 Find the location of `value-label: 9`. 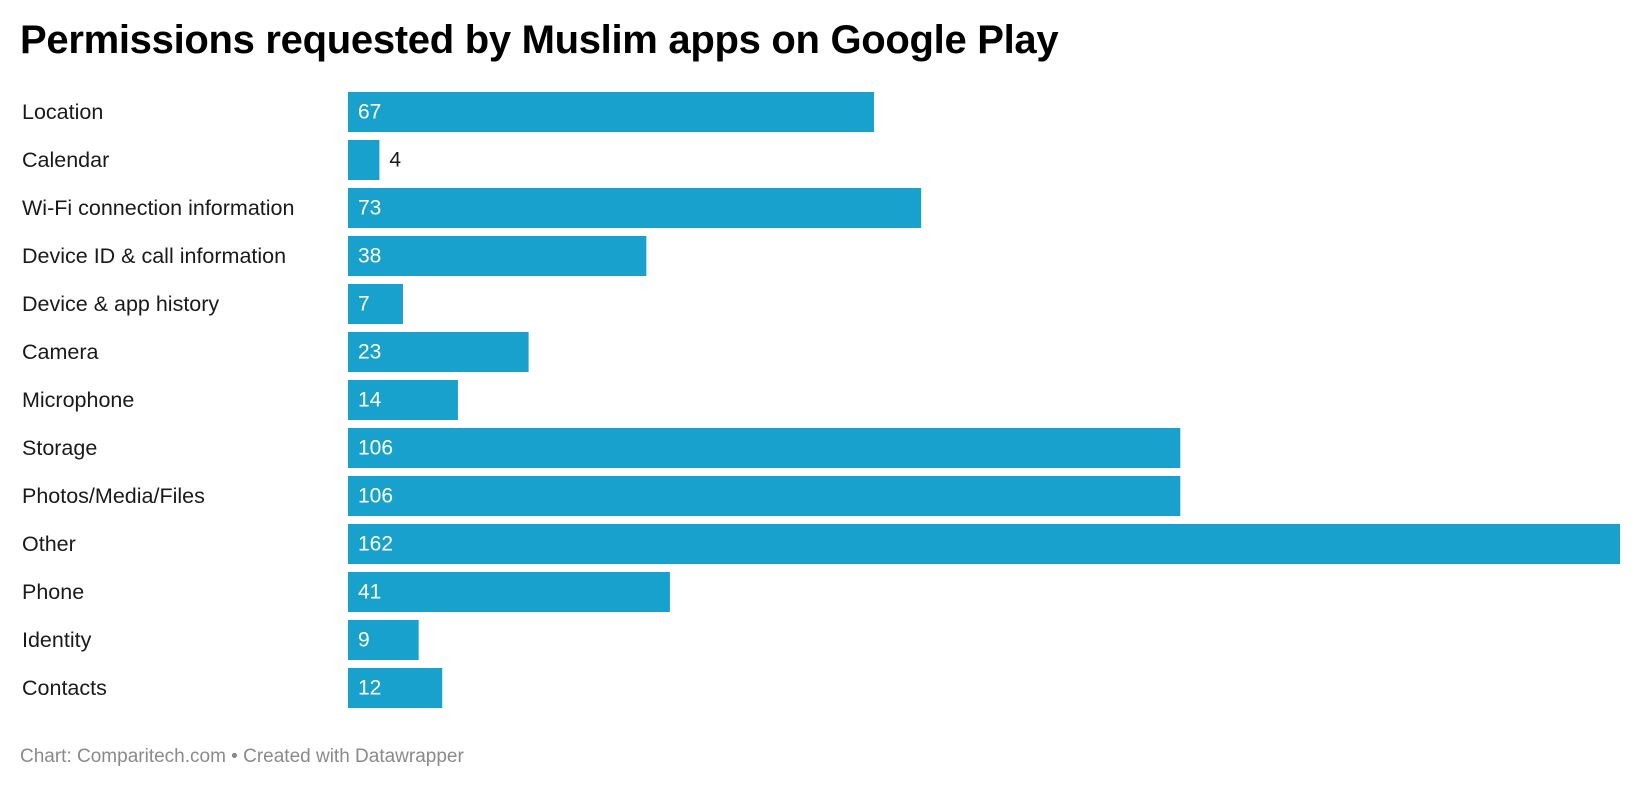

value-label: 9 is located at coordinates (364, 640).